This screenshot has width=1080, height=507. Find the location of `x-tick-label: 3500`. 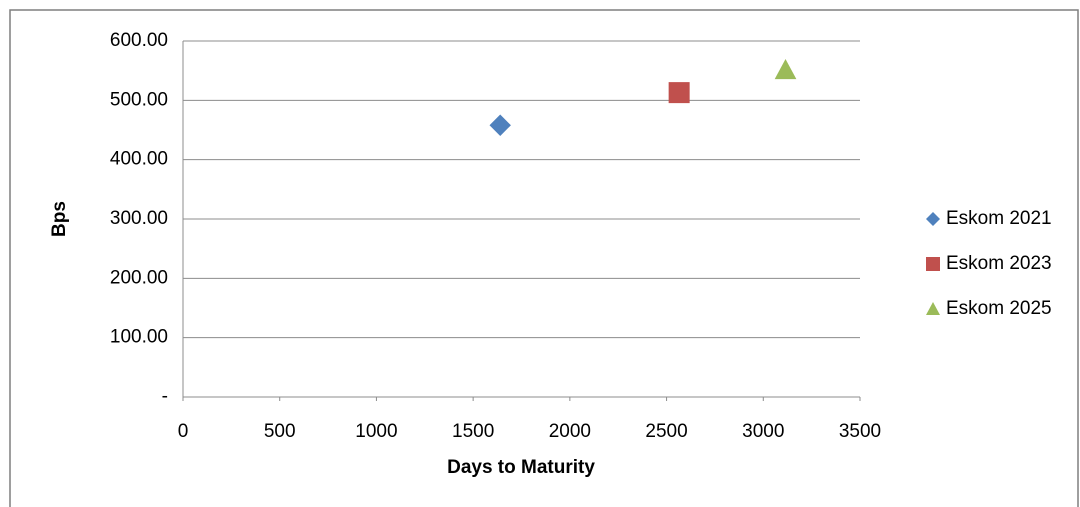

x-tick-label: 3500 is located at coordinates (860, 431).